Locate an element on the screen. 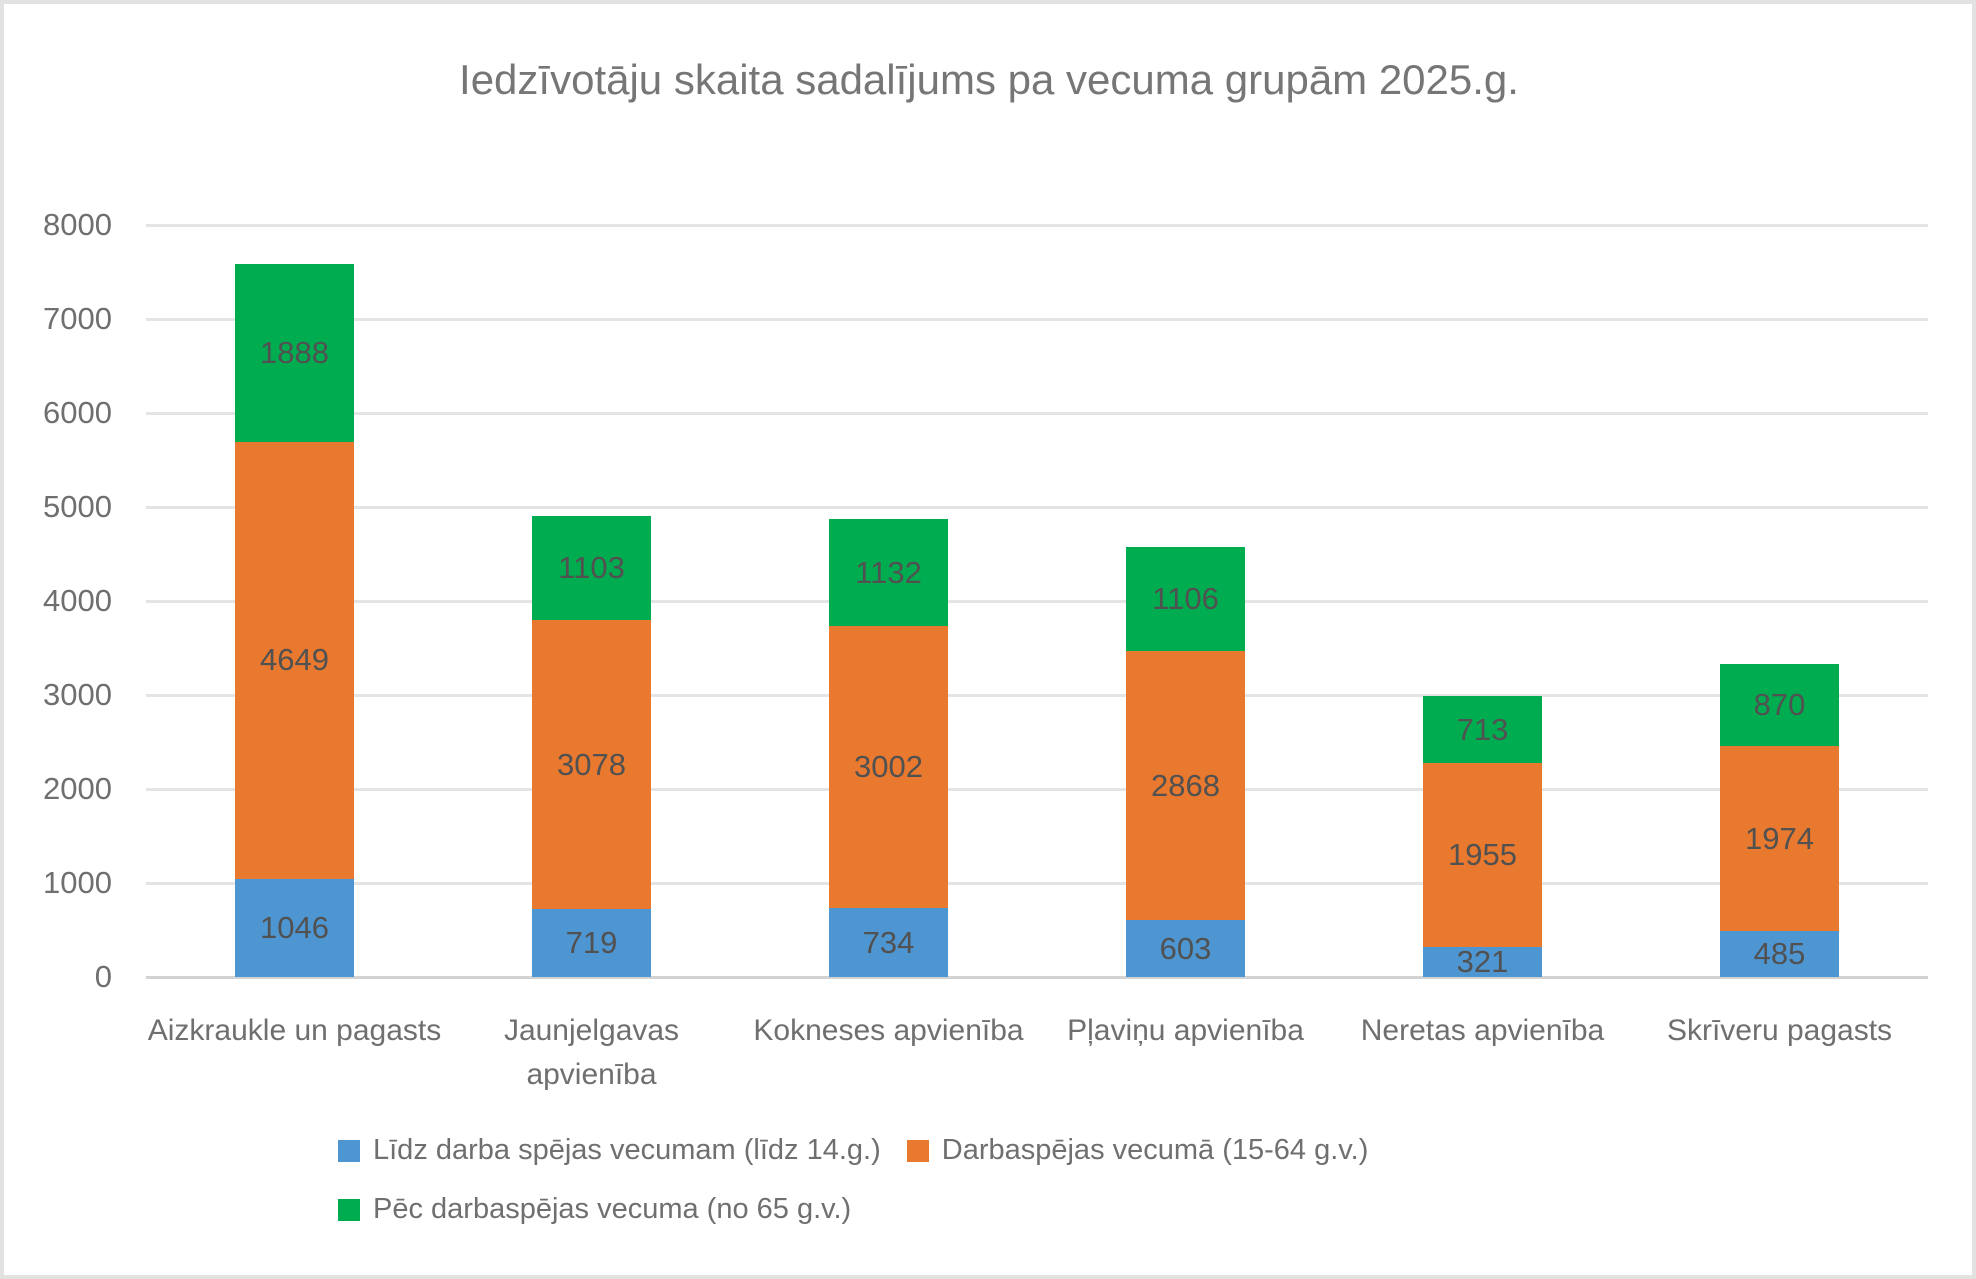  legend-label: Pēc darbaspējas vecuma (no 65 g.v.) is located at coordinates (612, 1209).